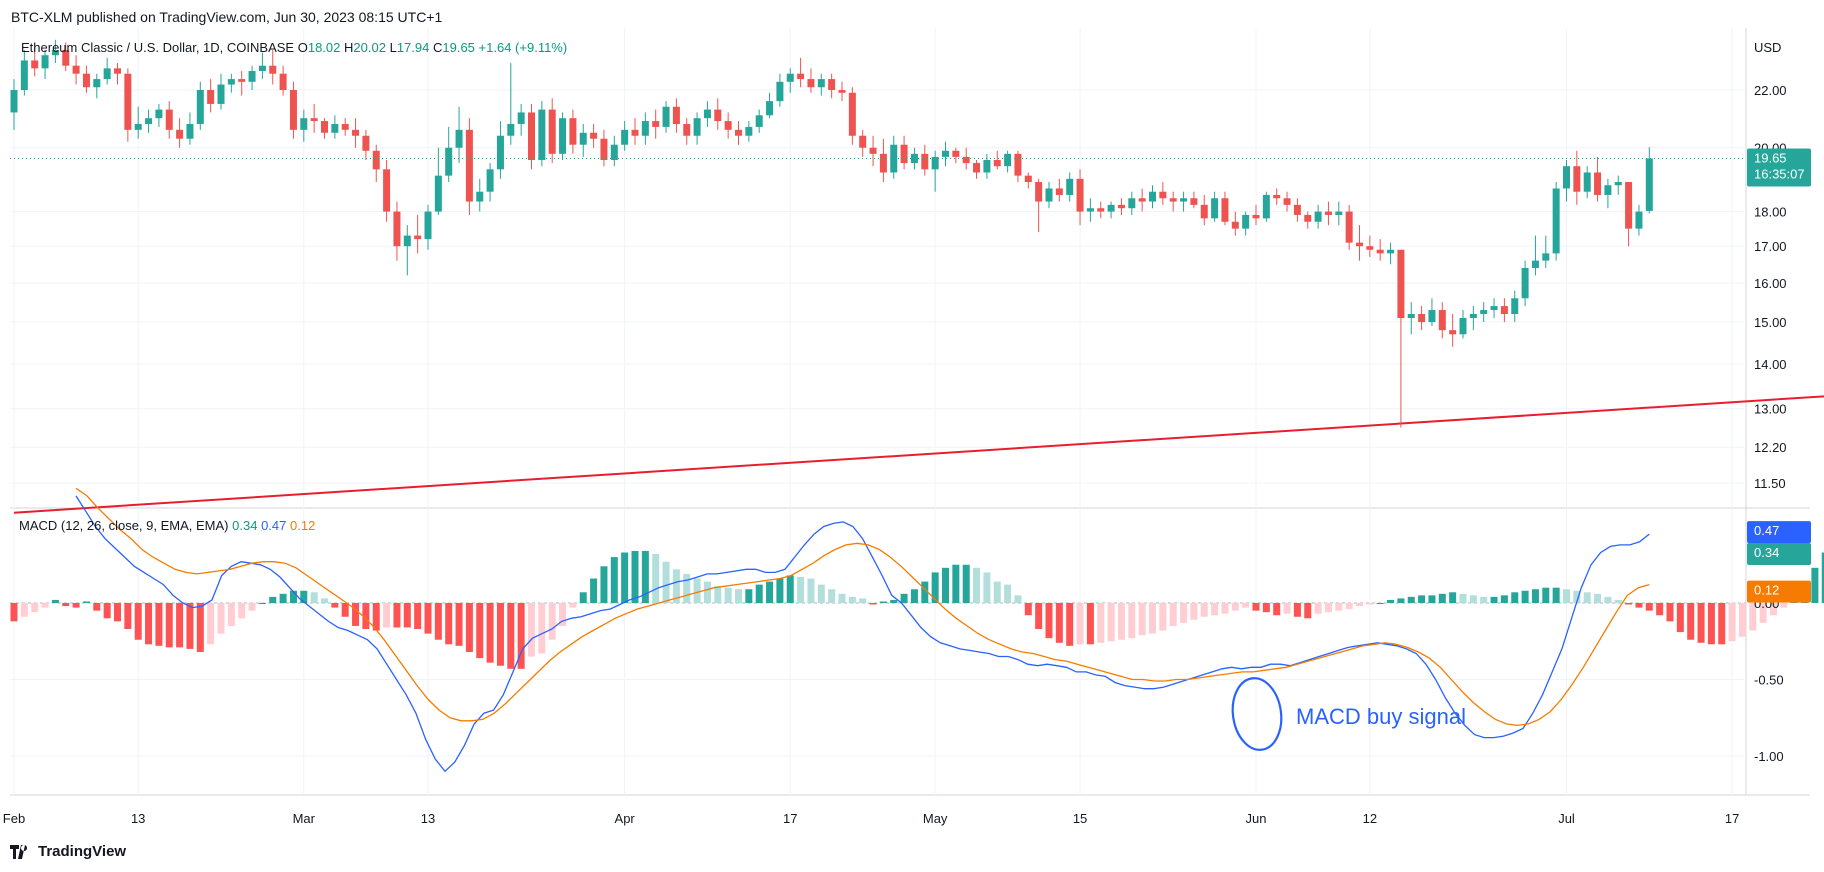 The width and height of the screenshot is (1824, 872). What do you see at coordinates (14, 818) in the screenshot?
I see `time-tick-label: Feb` at bounding box center [14, 818].